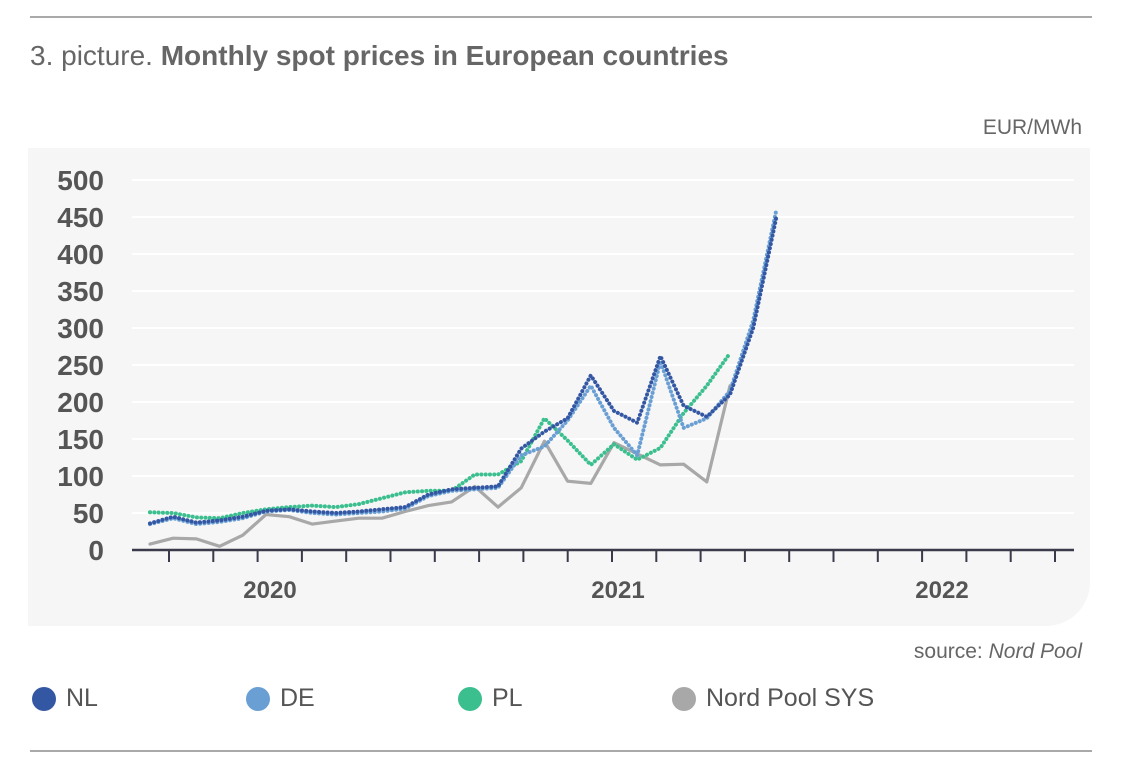  I want to click on y-tick-label-450: 450, so click(80, 217).